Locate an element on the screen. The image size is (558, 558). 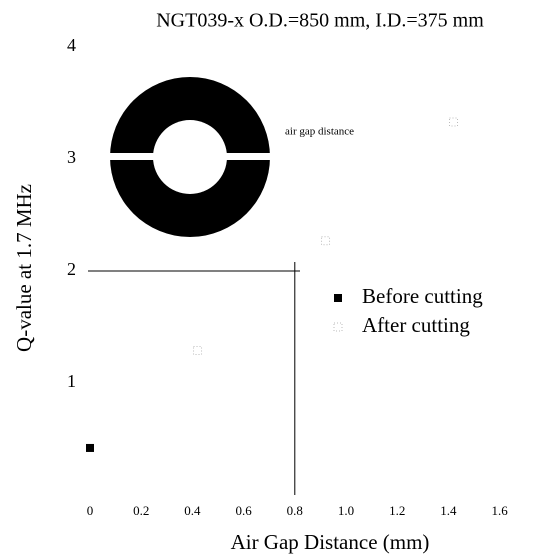
legend-label: After cutting is located at coordinates (416, 325).